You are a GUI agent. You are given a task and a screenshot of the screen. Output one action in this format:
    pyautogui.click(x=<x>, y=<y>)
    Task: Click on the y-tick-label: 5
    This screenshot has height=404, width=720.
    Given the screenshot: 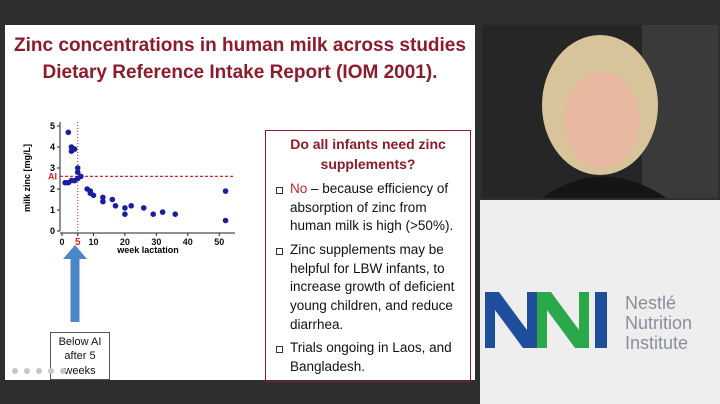 What is the action you would take?
    pyautogui.click(x=52, y=126)
    